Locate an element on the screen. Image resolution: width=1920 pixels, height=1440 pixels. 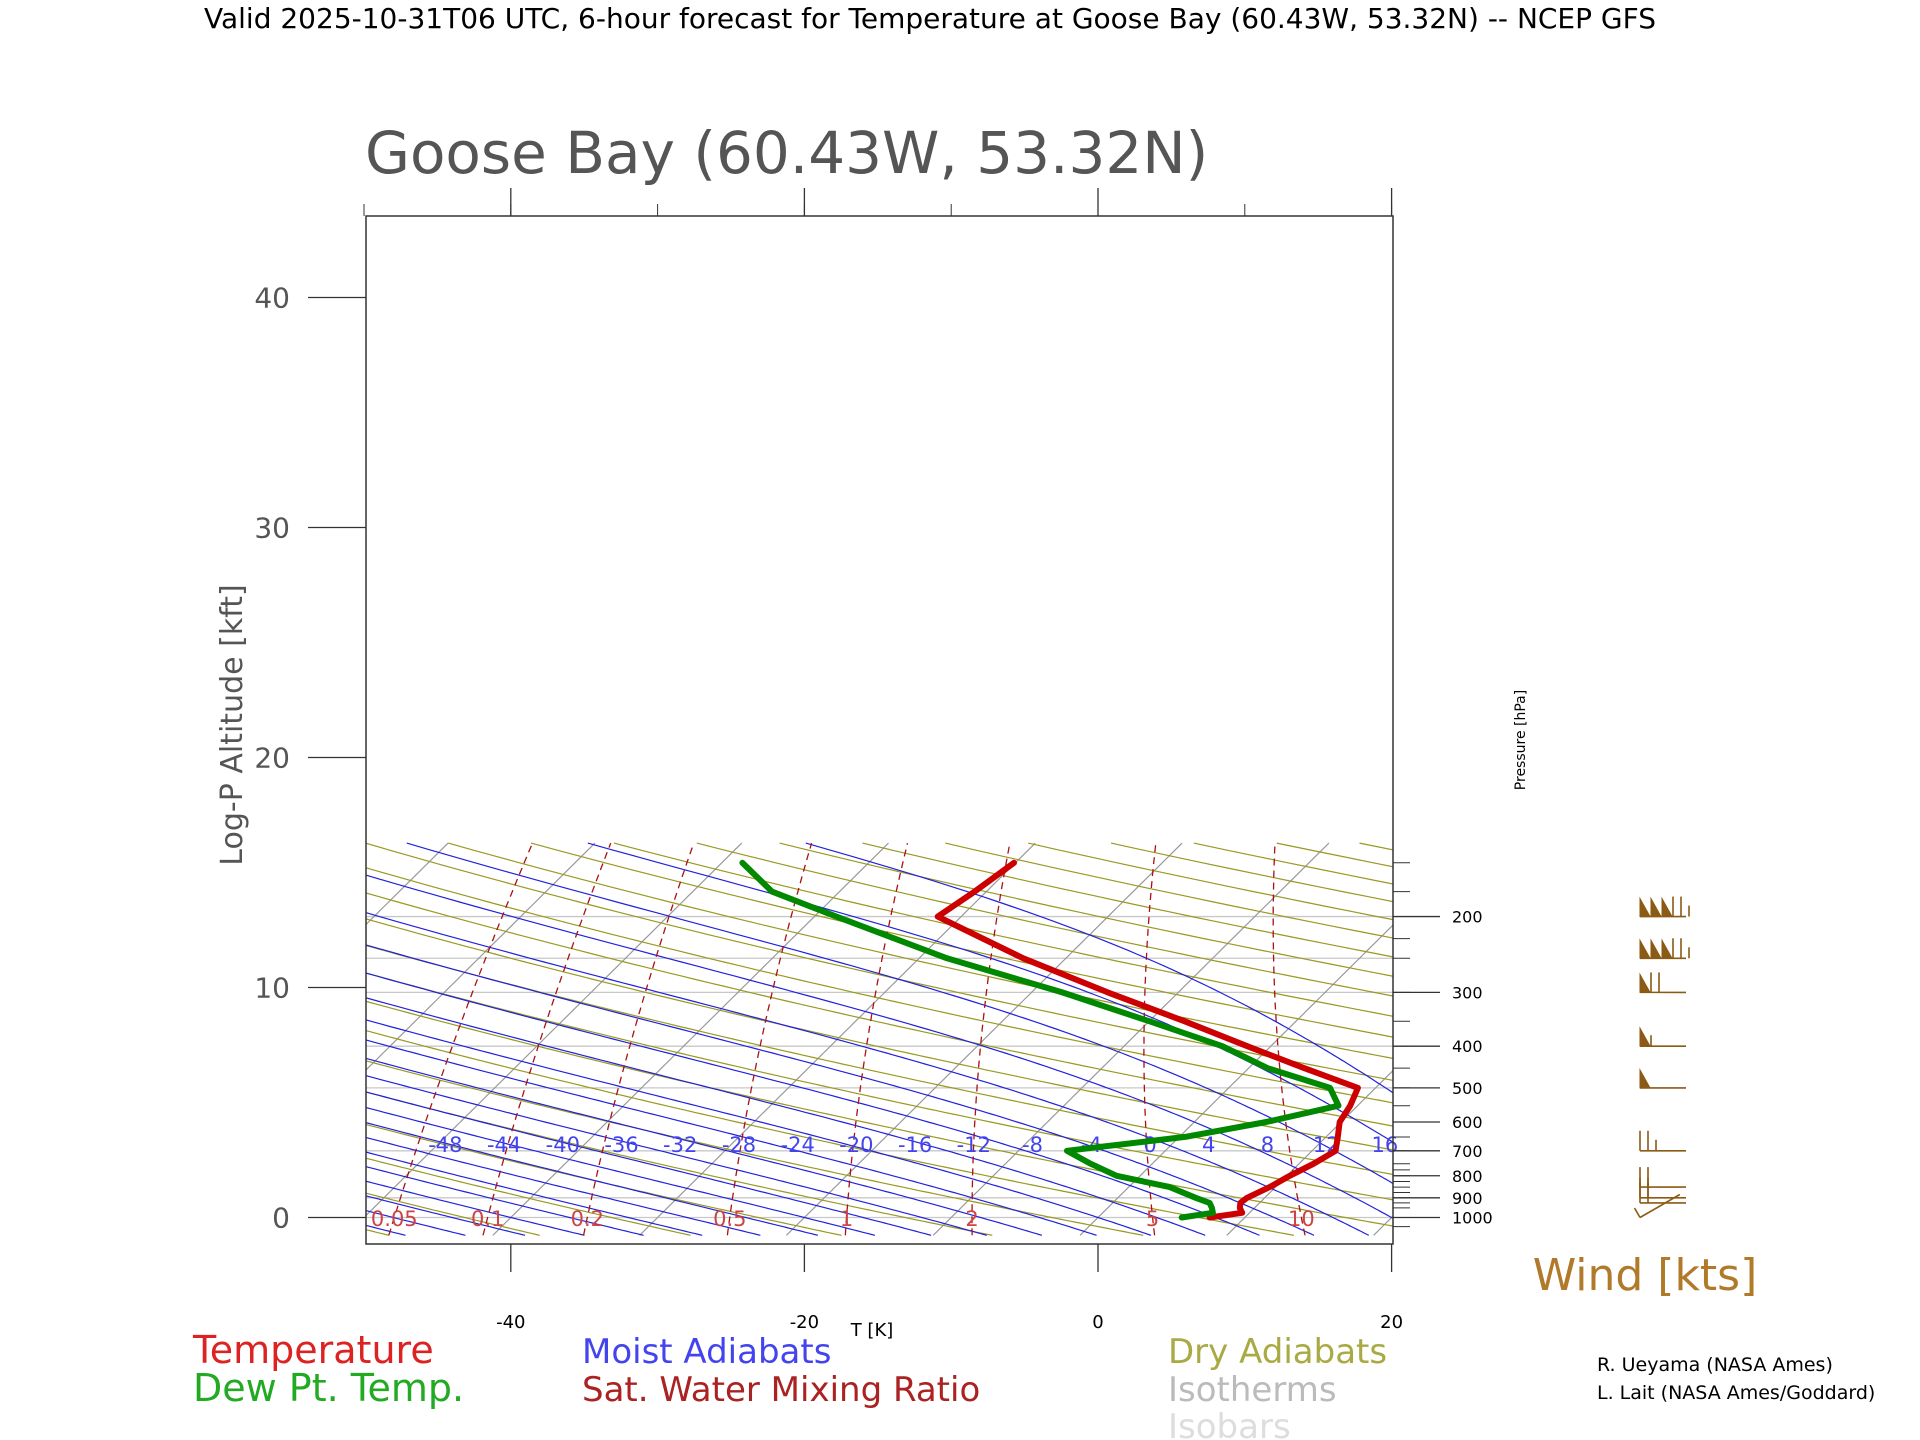
wind-barbs is located at coordinates (1661, 1057).